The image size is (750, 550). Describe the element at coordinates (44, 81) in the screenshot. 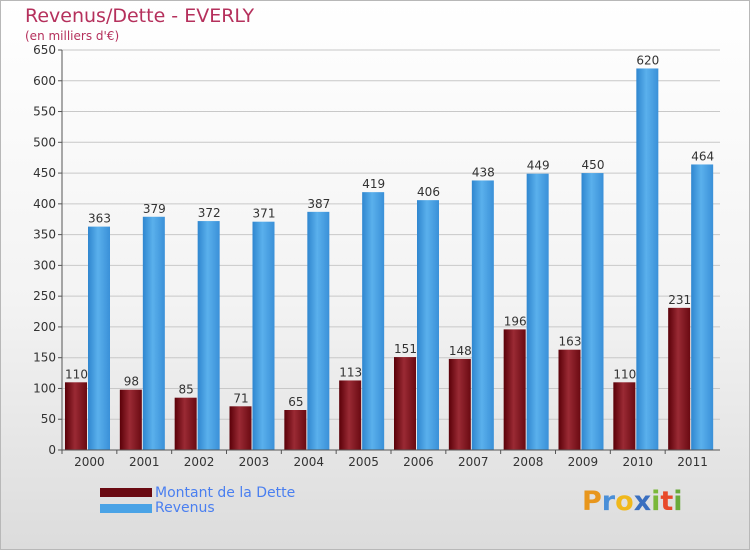

I see `y-tick-label: 600` at that location.